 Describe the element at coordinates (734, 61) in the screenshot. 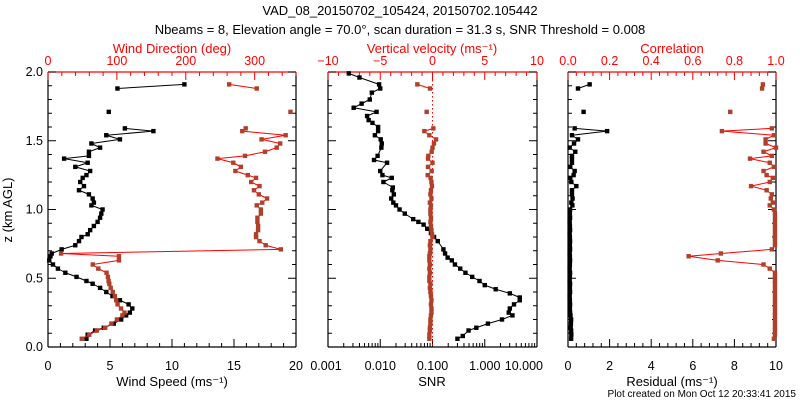

I see `top-tick-label: 0.8` at that location.